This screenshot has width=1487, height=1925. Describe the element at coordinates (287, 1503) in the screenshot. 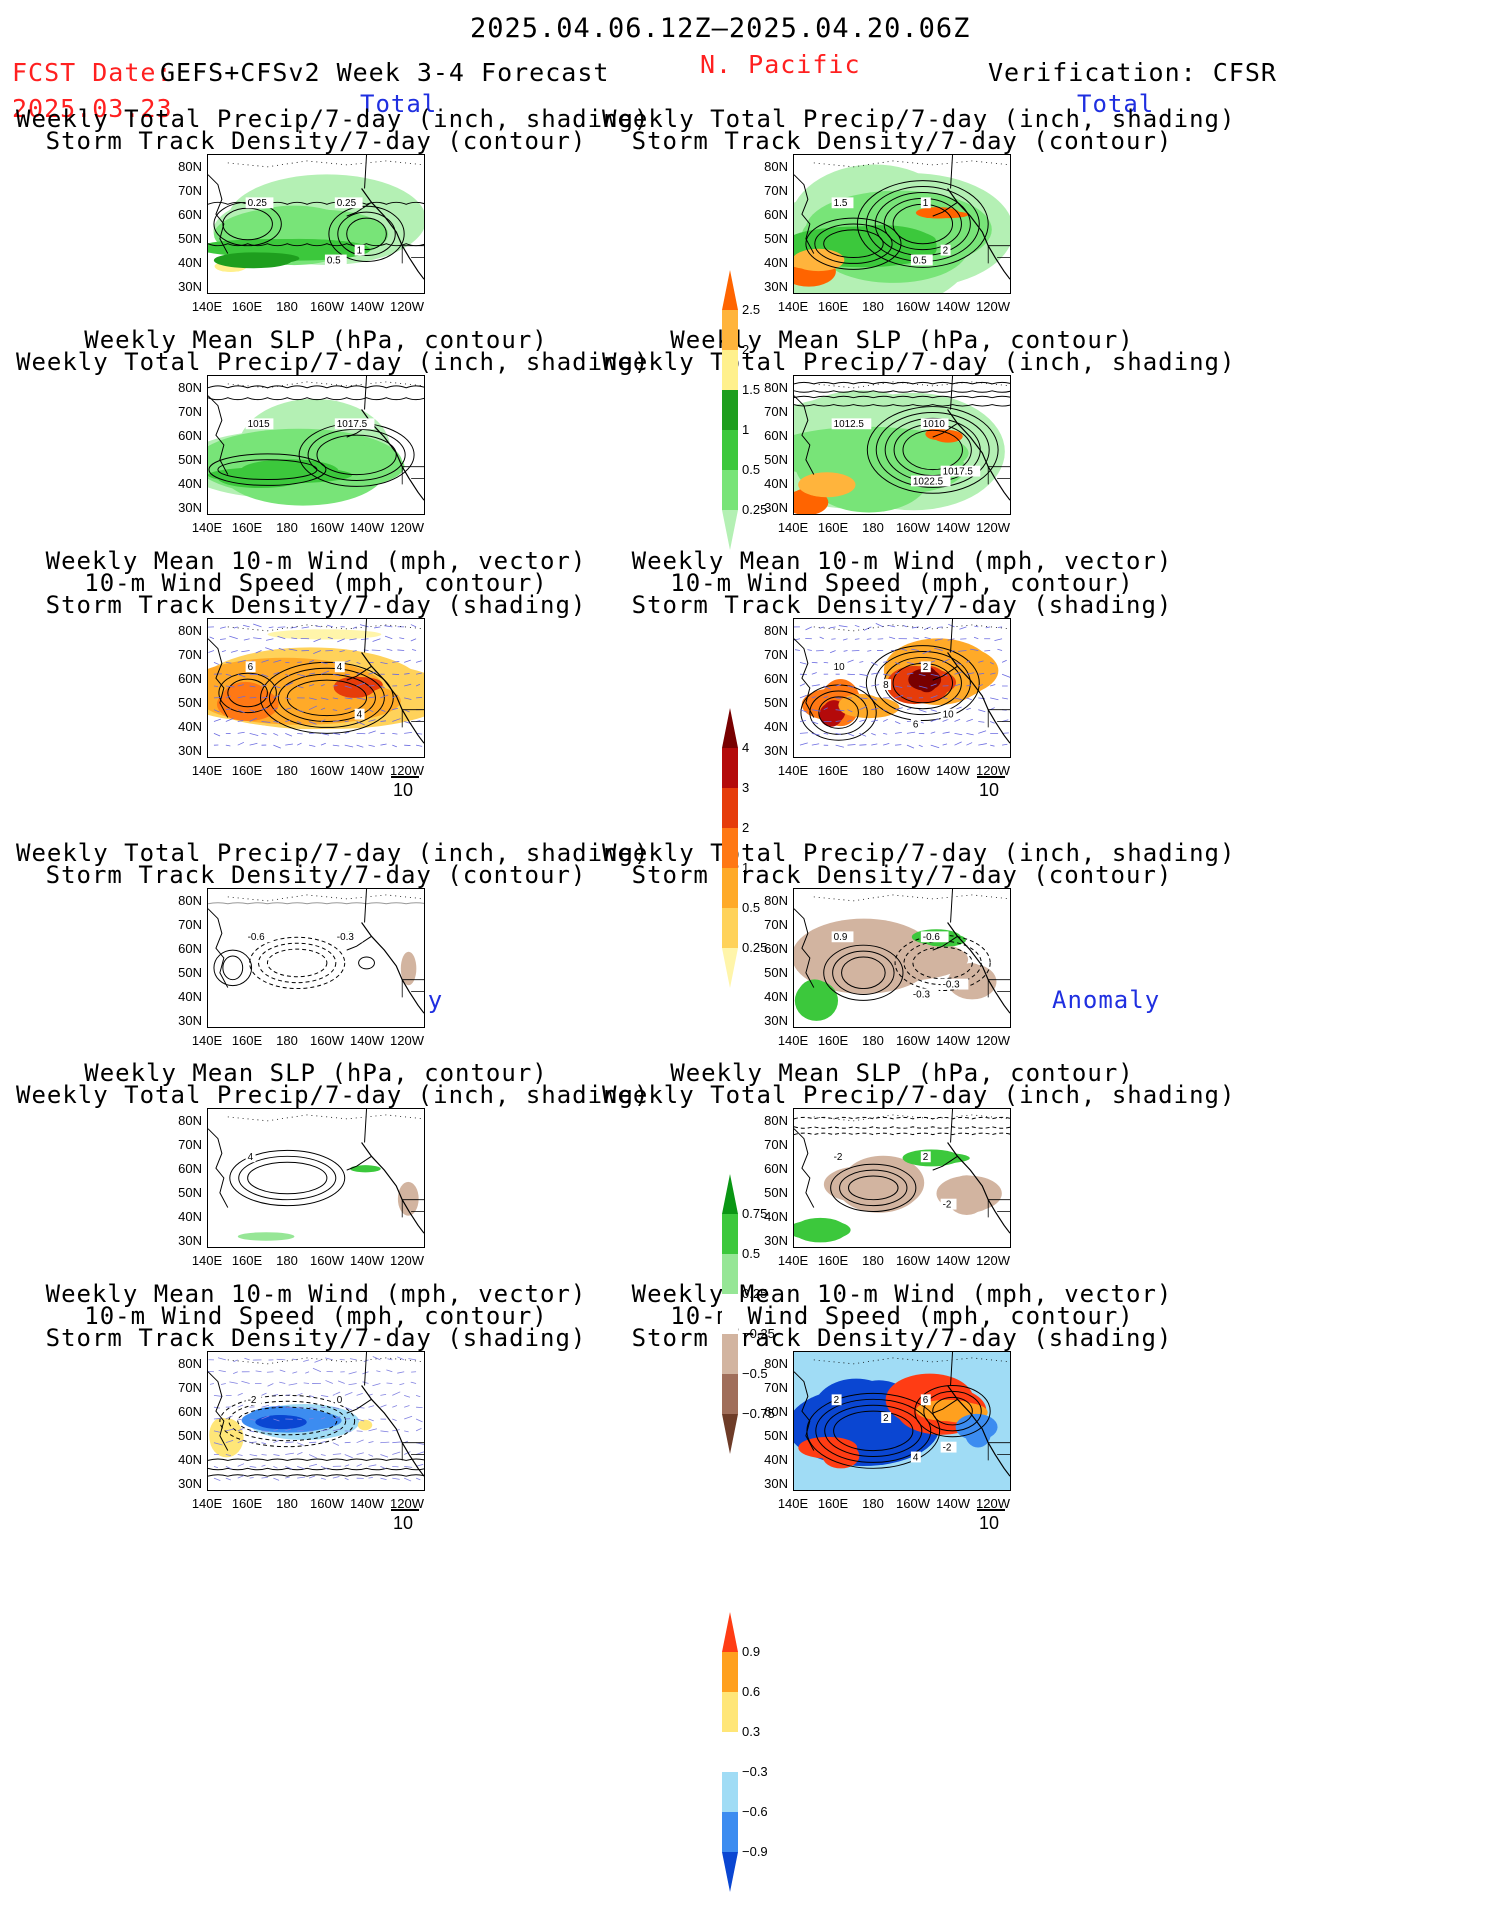

I see `lon-tick-fcst-anom-wind-storm-2: 180` at that location.